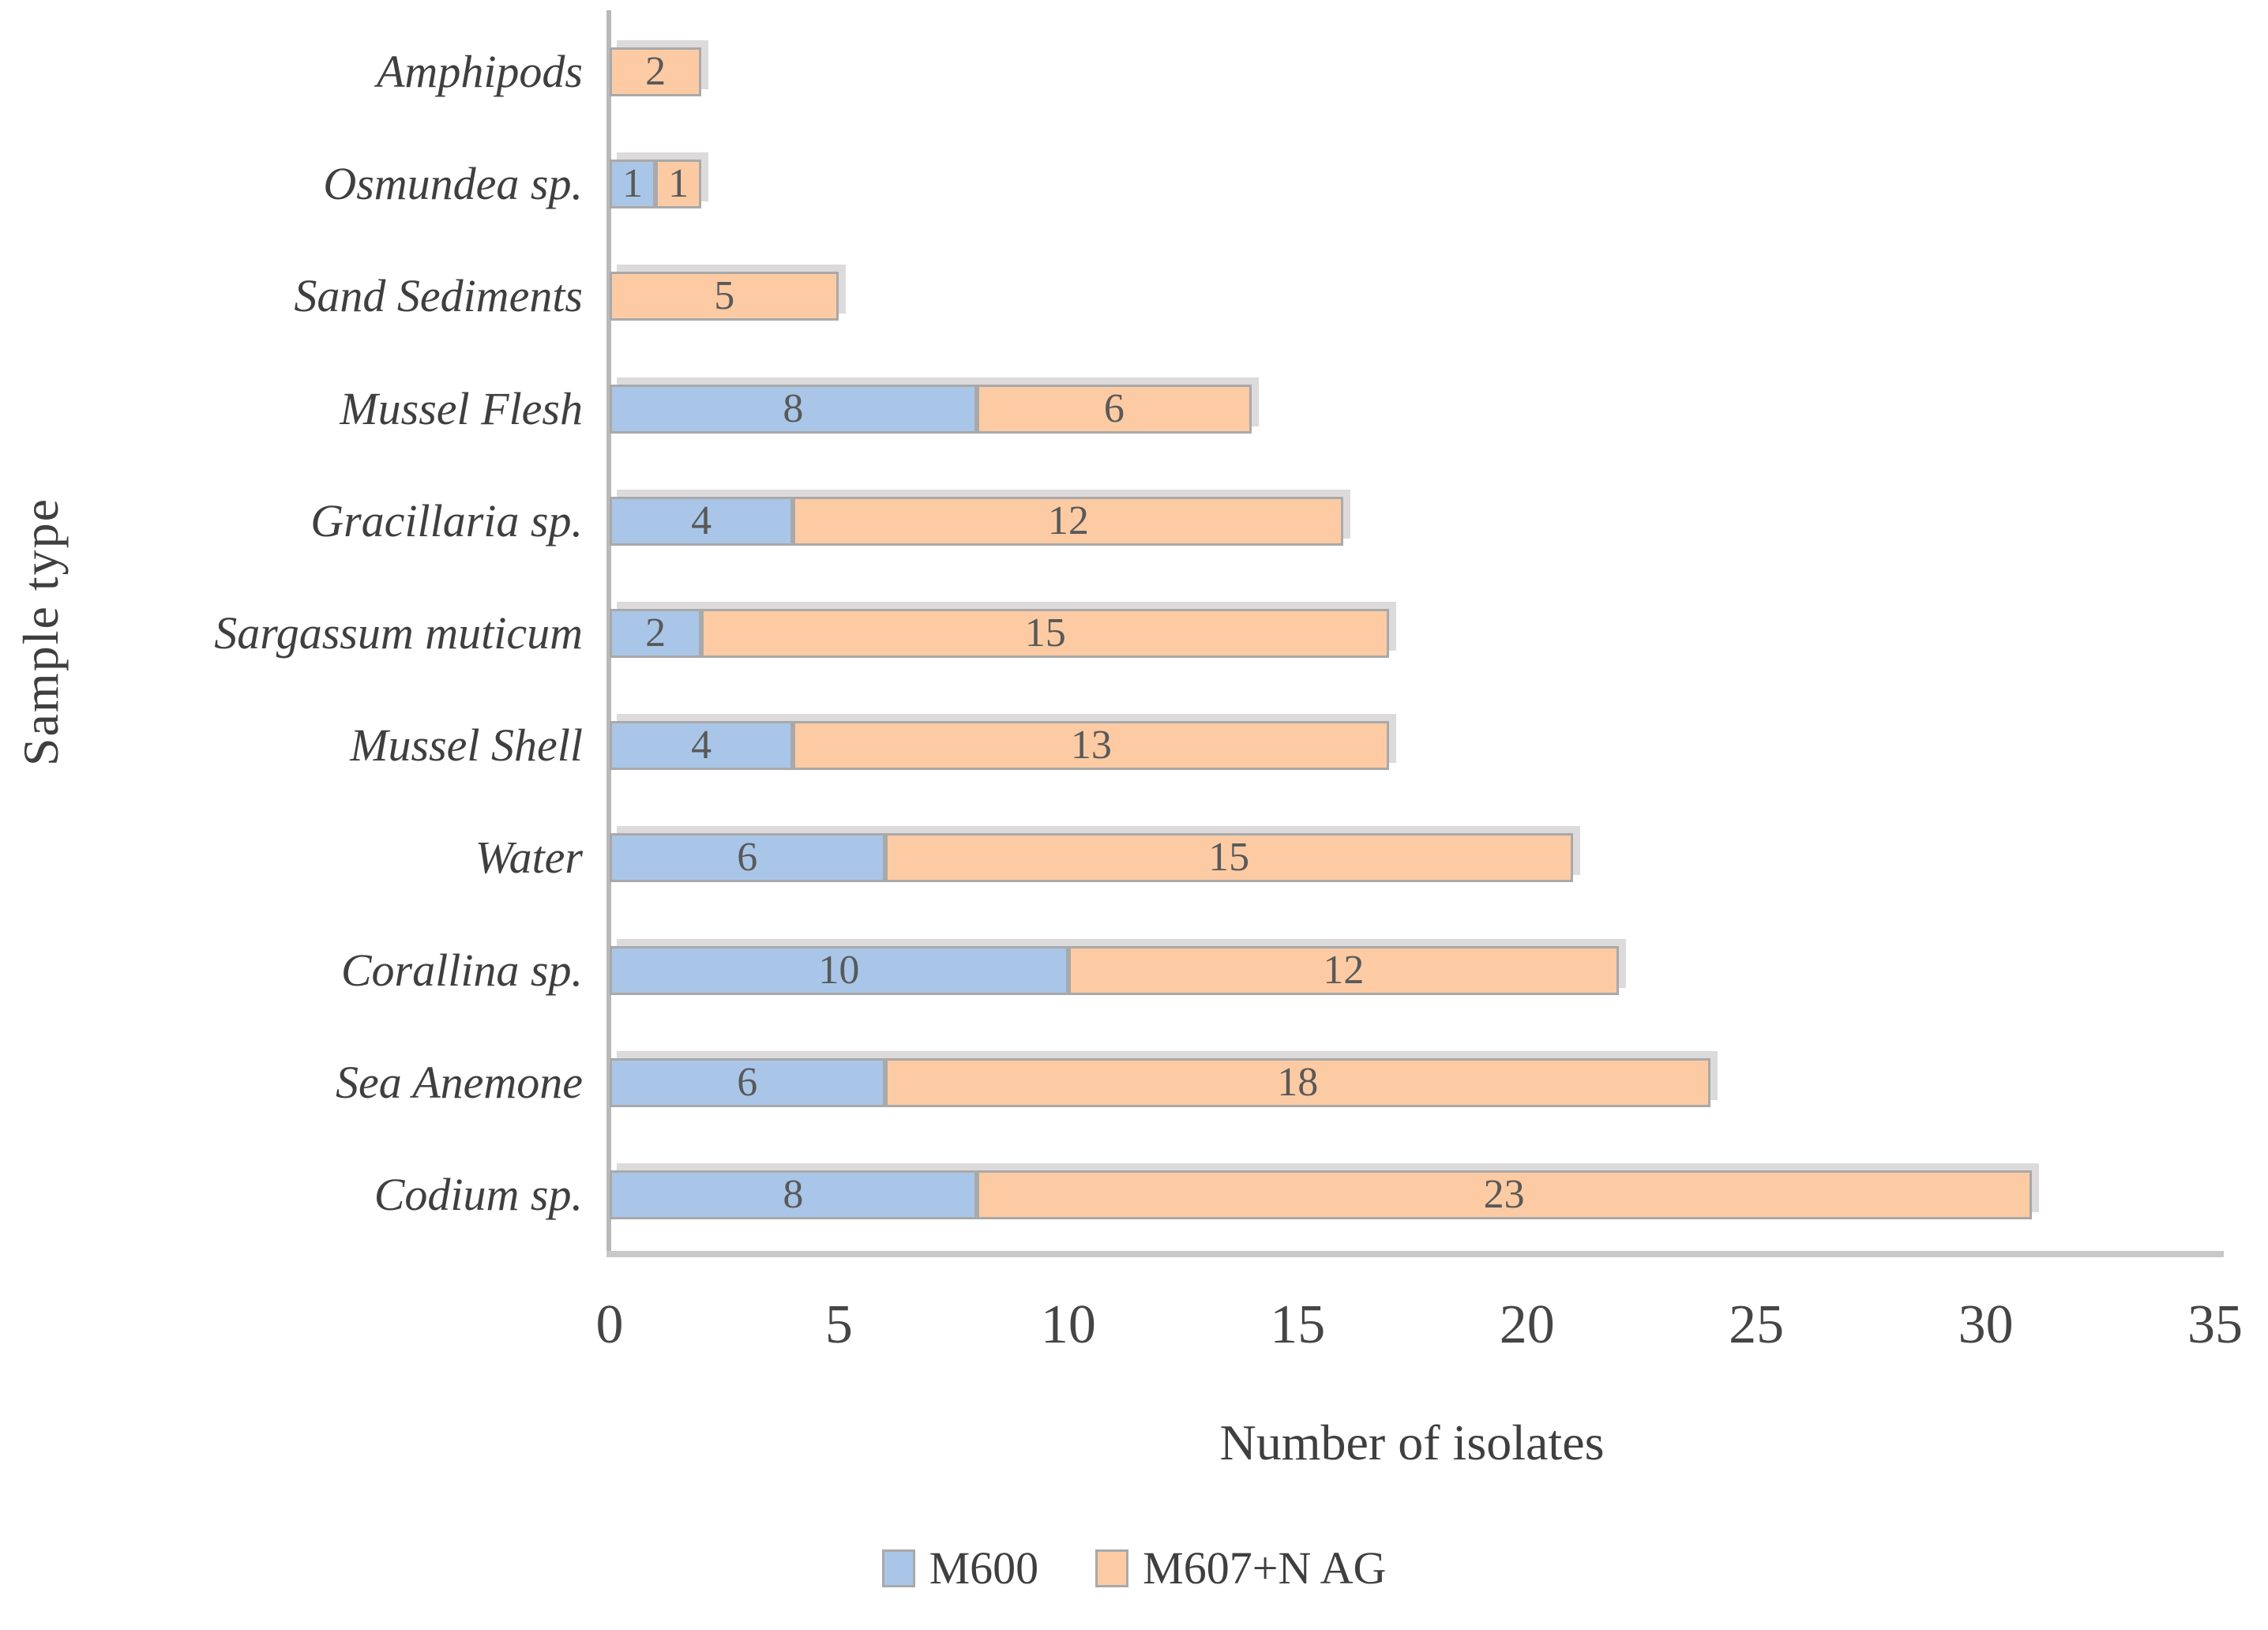 This screenshot has height=1630, width=2268. What do you see at coordinates (398, 633) in the screenshot?
I see `category-label: Sargassum muticum` at bounding box center [398, 633].